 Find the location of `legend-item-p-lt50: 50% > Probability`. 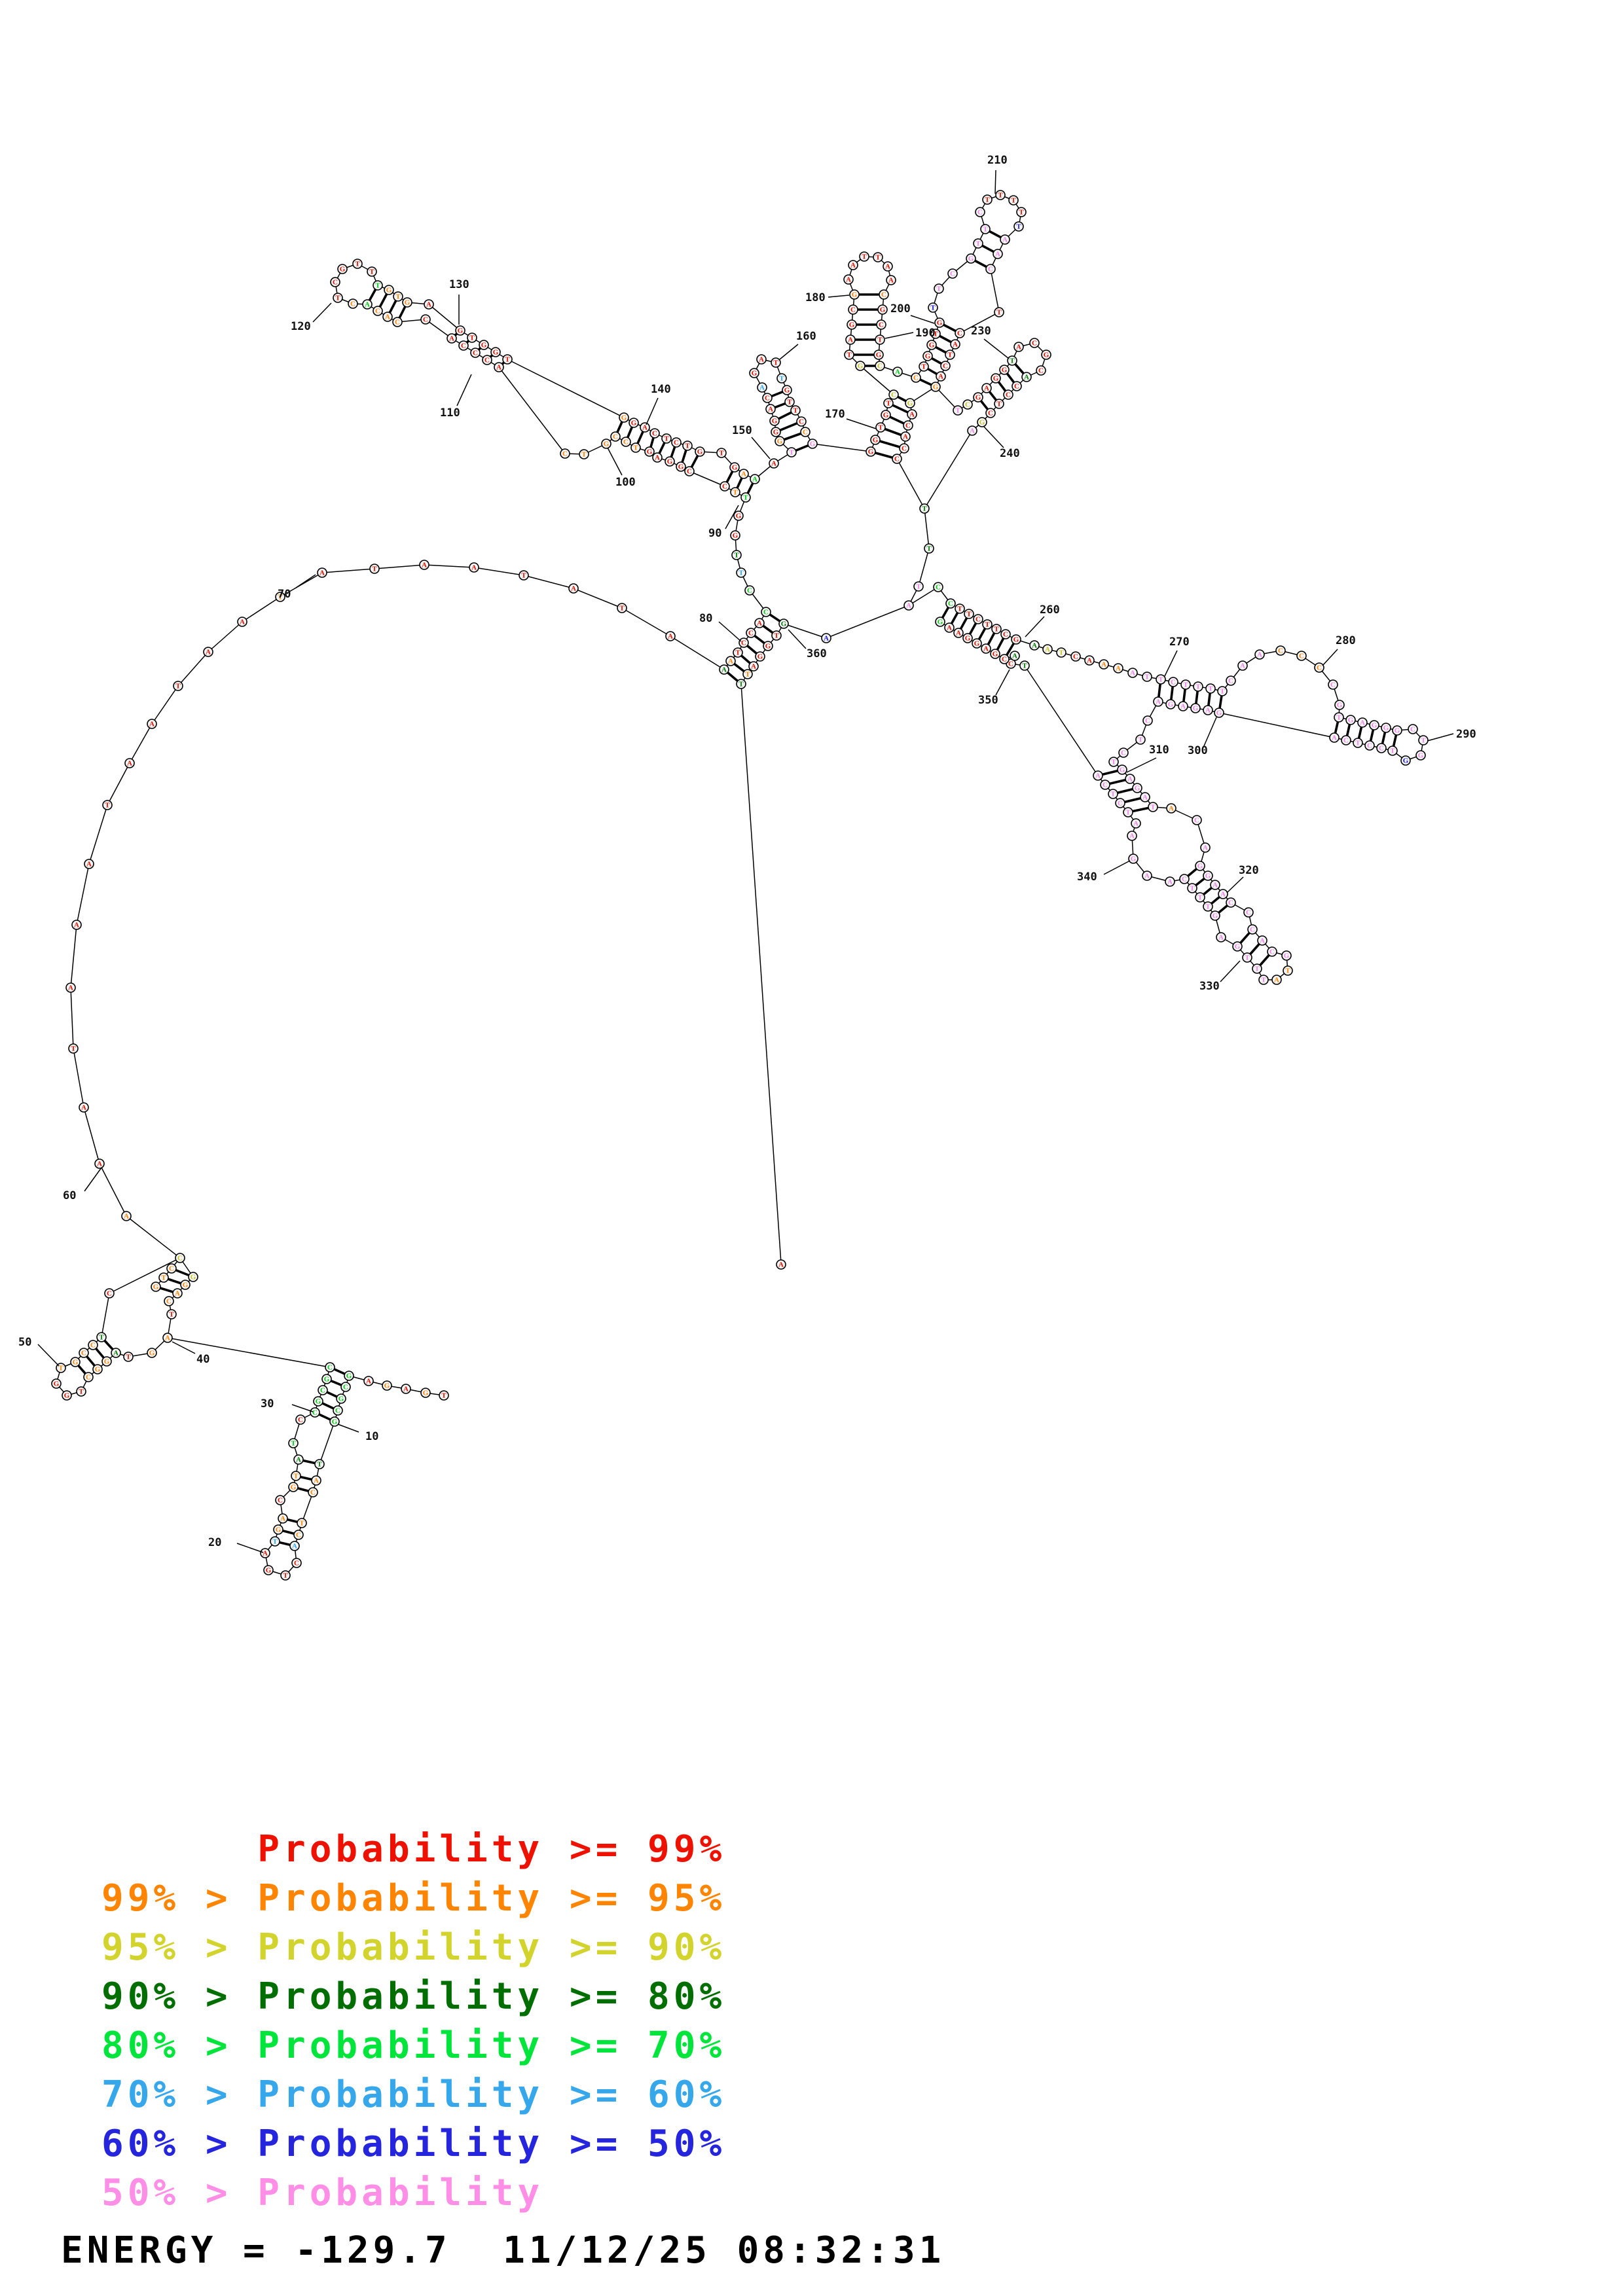

legend-item-p-lt50: 50% > Probability is located at coordinates (322, 2193).